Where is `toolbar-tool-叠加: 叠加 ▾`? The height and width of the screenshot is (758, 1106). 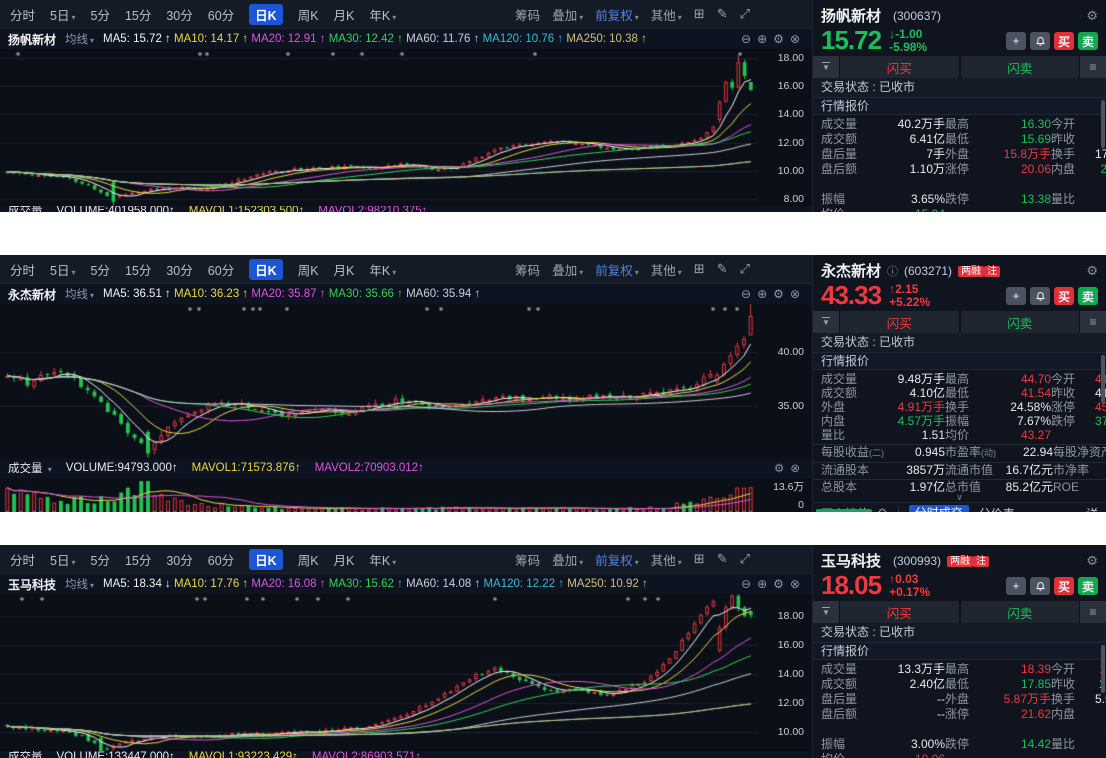
toolbar-tool-叠加: 叠加 ▾ is located at coordinates (568, 15).